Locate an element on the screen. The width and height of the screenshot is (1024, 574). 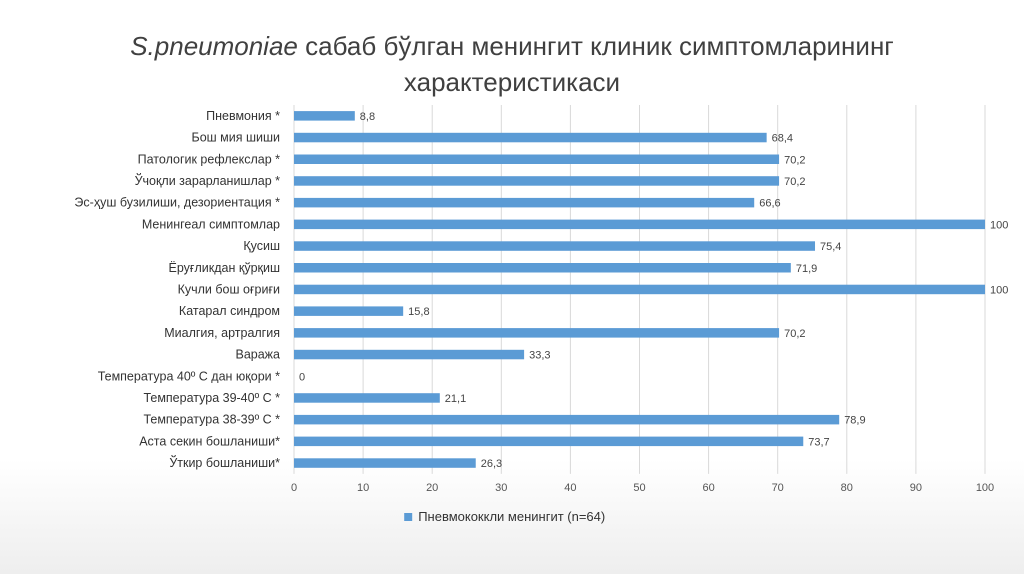
title-italic-part: S.pneumoniae is located at coordinates (214, 46).